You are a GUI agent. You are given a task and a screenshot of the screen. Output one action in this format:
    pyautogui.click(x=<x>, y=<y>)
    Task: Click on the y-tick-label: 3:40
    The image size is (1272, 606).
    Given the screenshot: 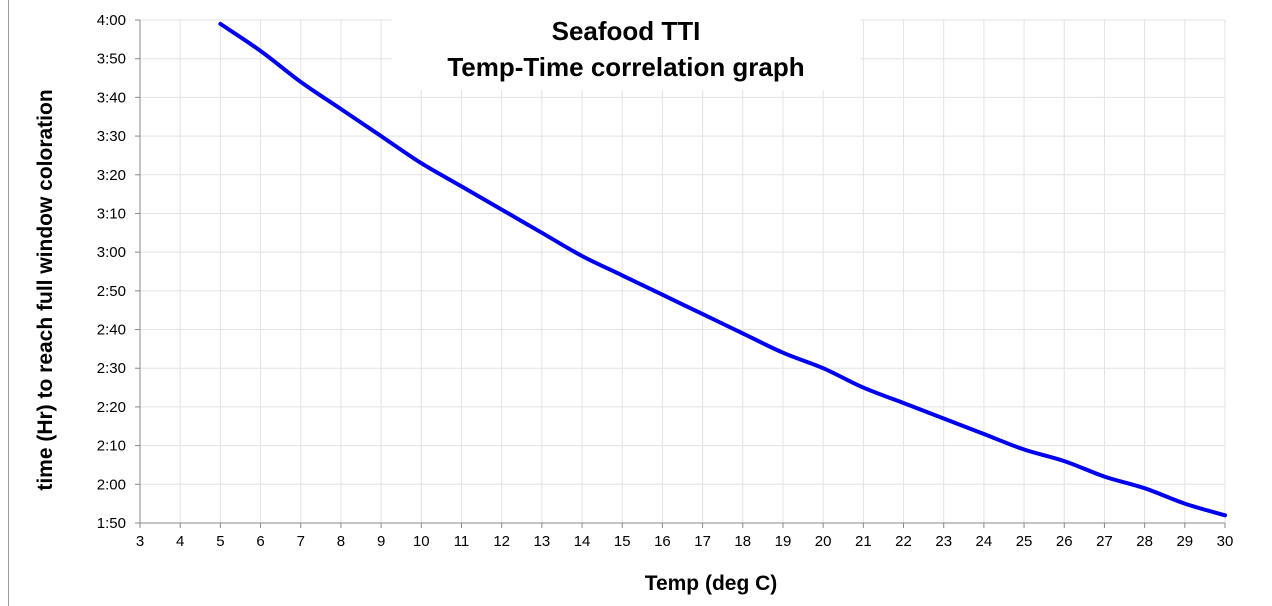 What is the action you would take?
    pyautogui.click(x=111, y=97)
    